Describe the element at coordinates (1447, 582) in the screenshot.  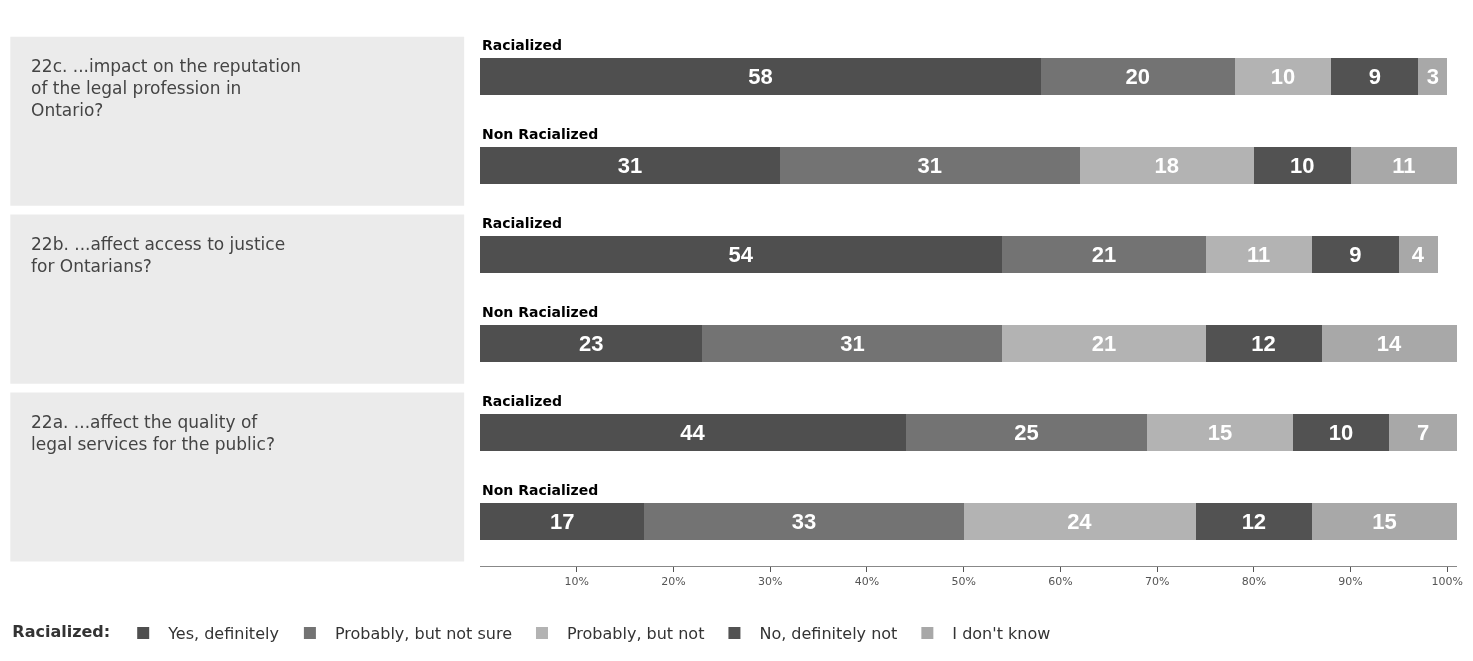
I see `x-tick-label: 100%` at that location.